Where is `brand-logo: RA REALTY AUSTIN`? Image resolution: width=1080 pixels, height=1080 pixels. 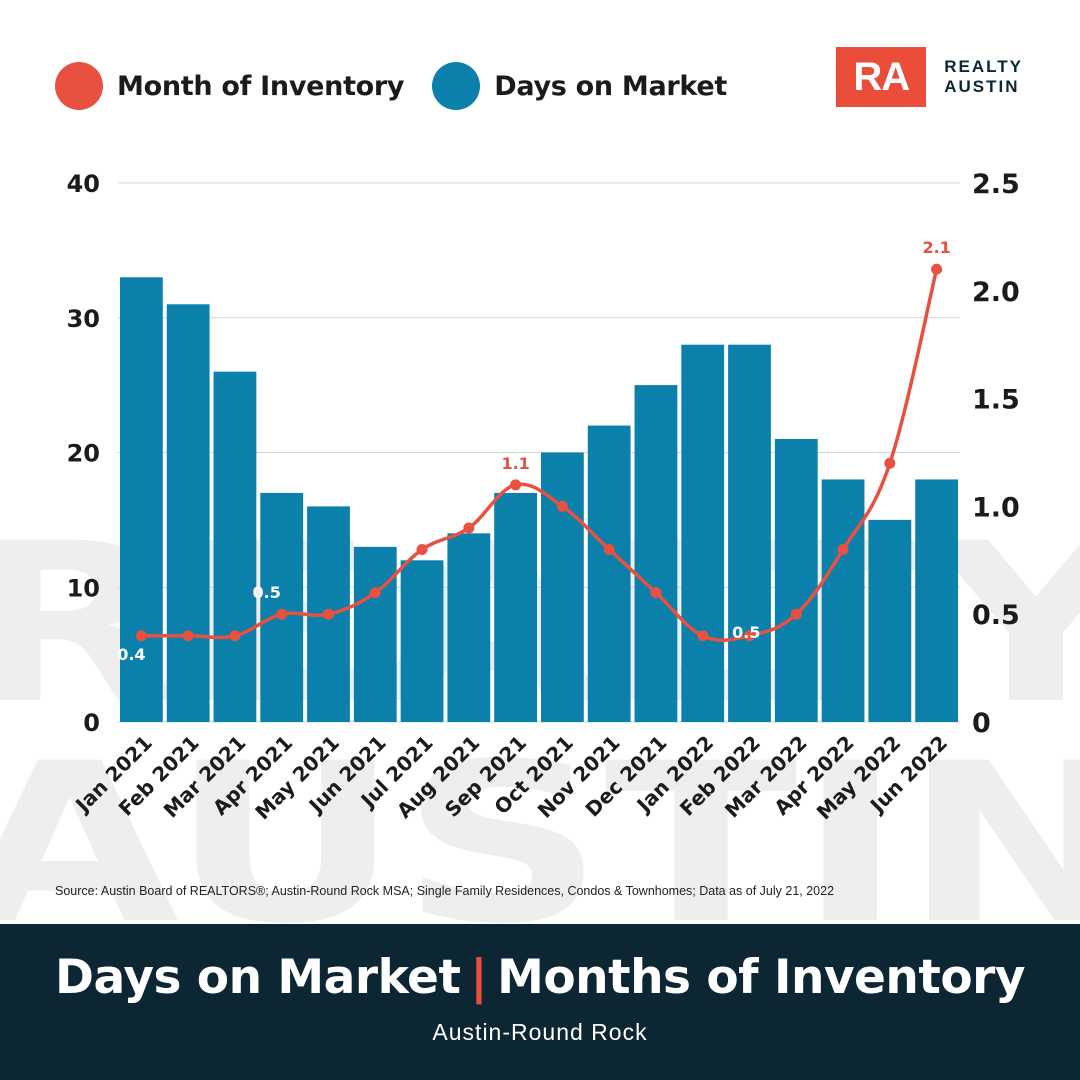
brand-logo: RA REALTY AUSTIN is located at coordinates (929, 77).